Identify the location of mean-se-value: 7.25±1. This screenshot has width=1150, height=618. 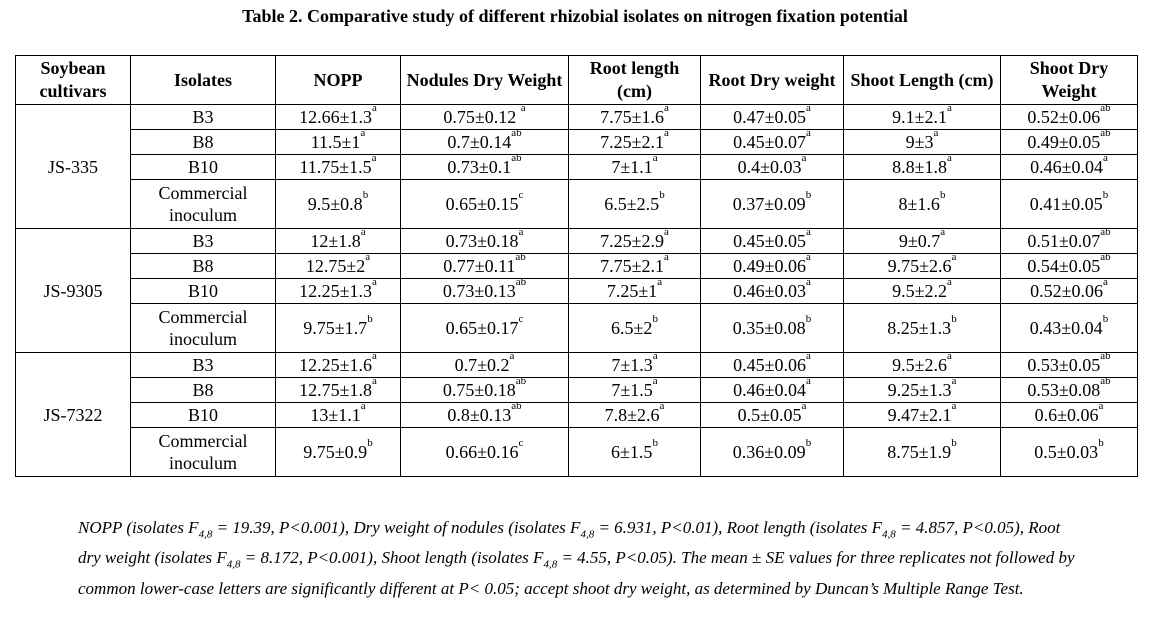
(632, 291).